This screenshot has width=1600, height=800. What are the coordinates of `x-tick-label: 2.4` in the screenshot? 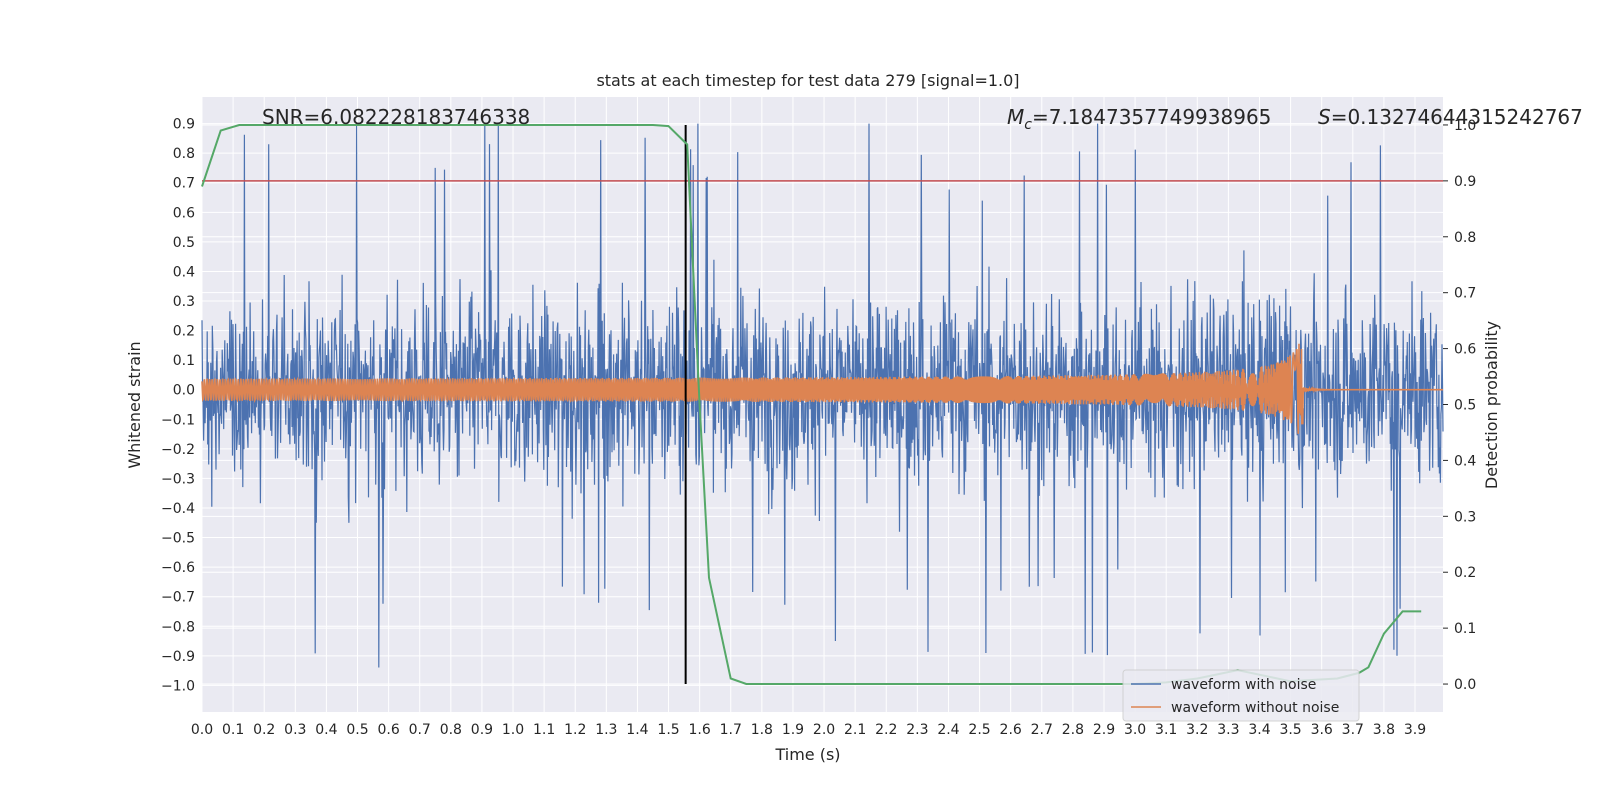 It's located at (948, 730).